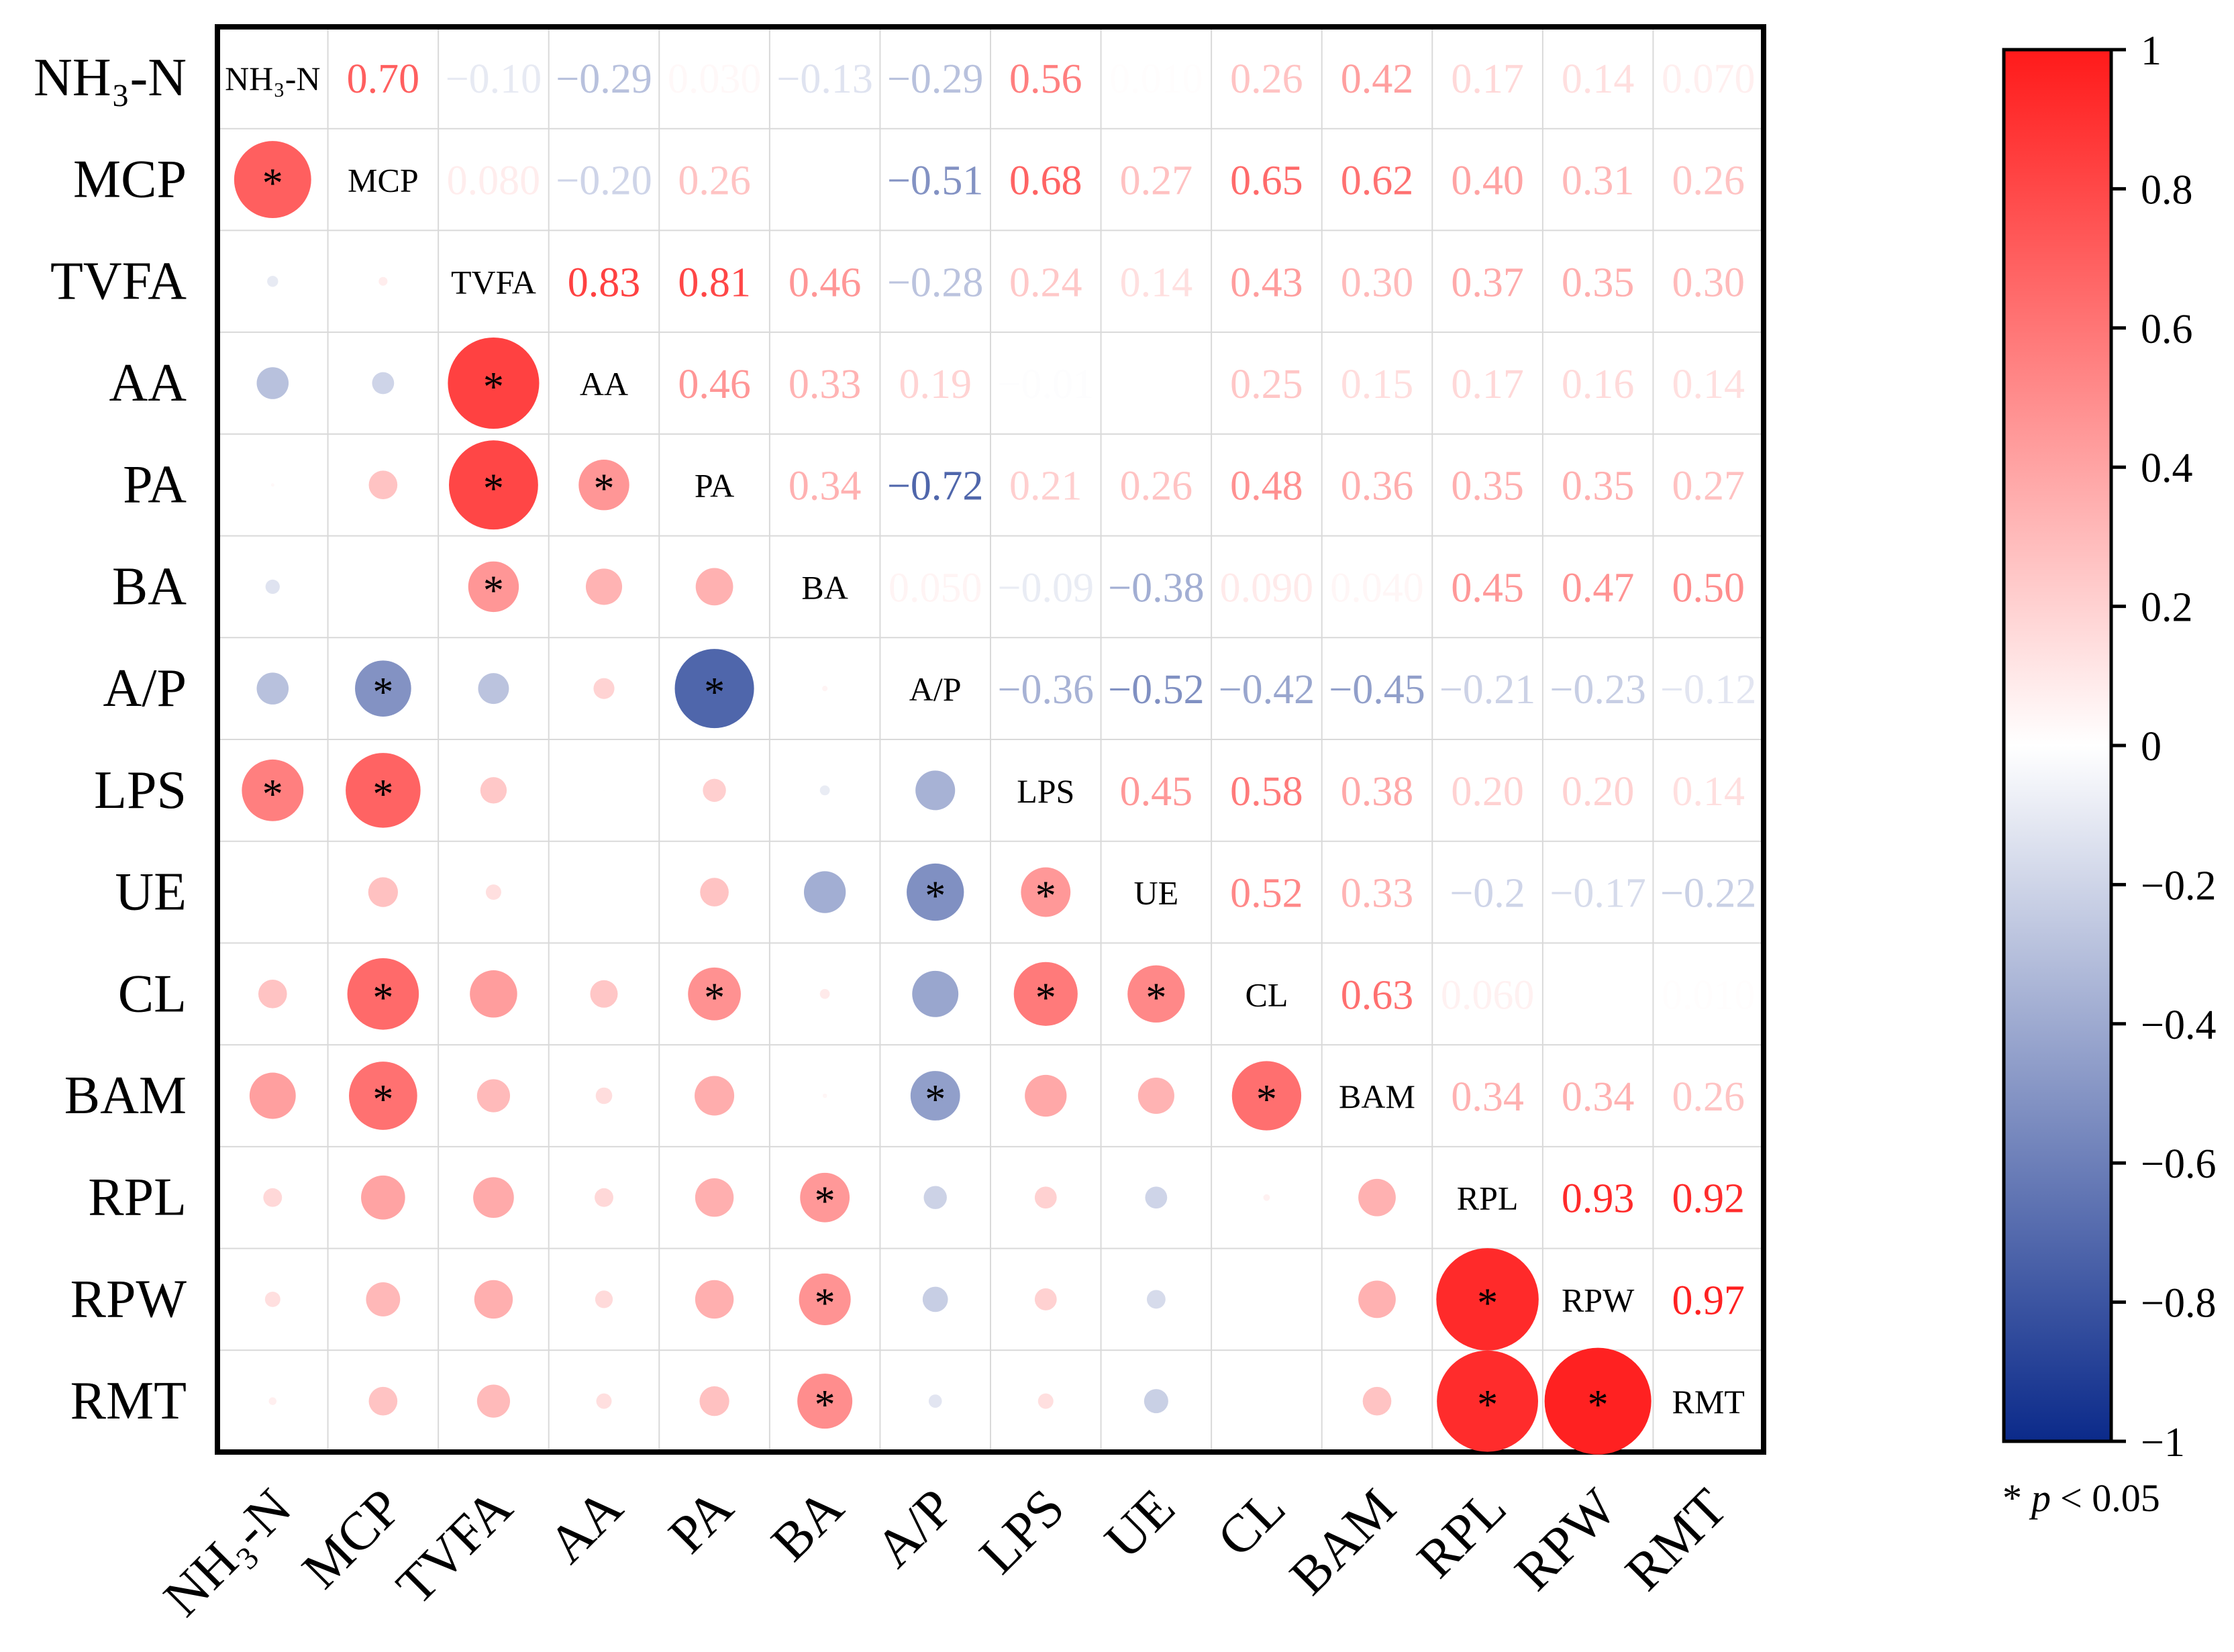  Describe the element at coordinates (1709, 1300) in the screenshot. I see `correlation-value: 0.97` at that location.